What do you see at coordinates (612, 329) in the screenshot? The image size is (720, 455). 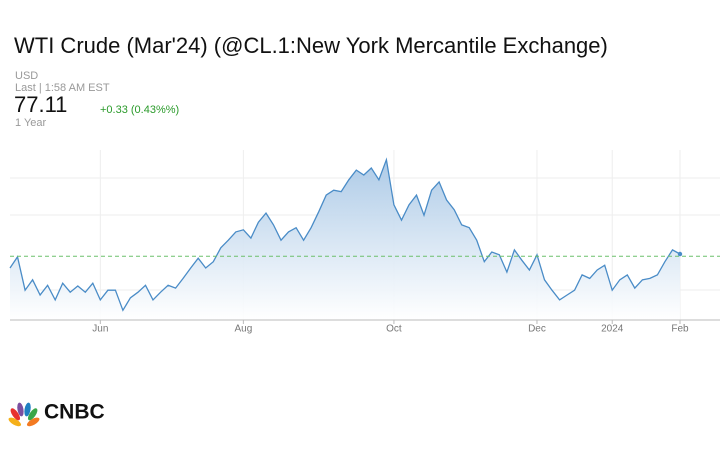 I see `x-tick-label: 2024` at bounding box center [612, 329].